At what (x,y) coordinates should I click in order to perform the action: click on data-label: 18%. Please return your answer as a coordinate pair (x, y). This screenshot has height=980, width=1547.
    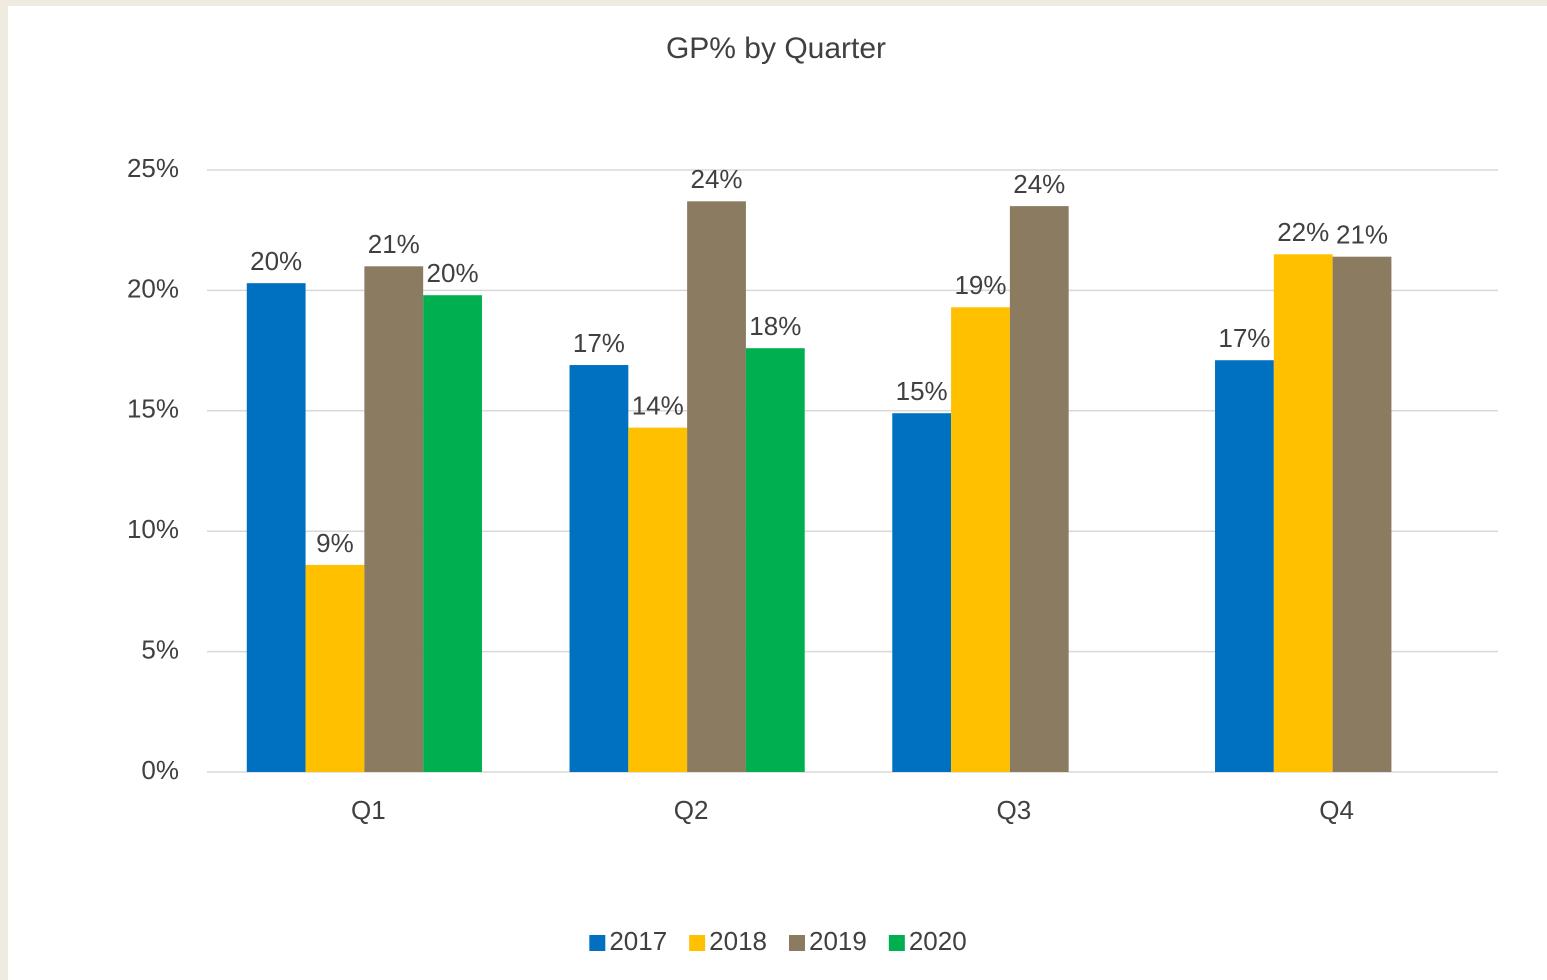
    Looking at the image, I should click on (775, 326).